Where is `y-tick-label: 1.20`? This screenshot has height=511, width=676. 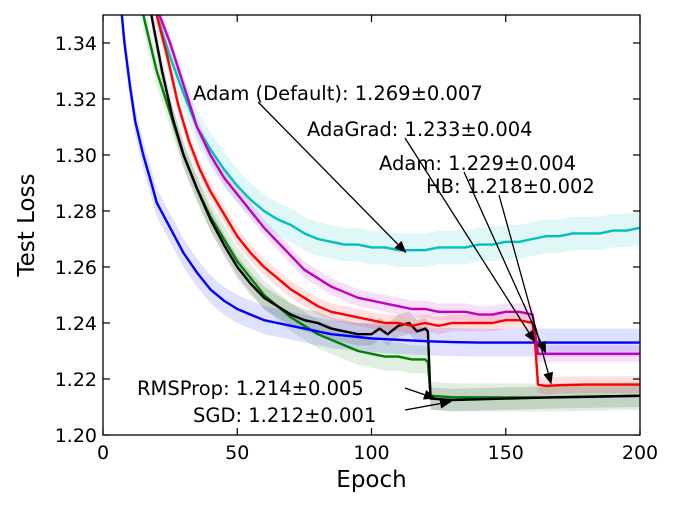 y-tick-label: 1.20 is located at coordinates (76, 436).